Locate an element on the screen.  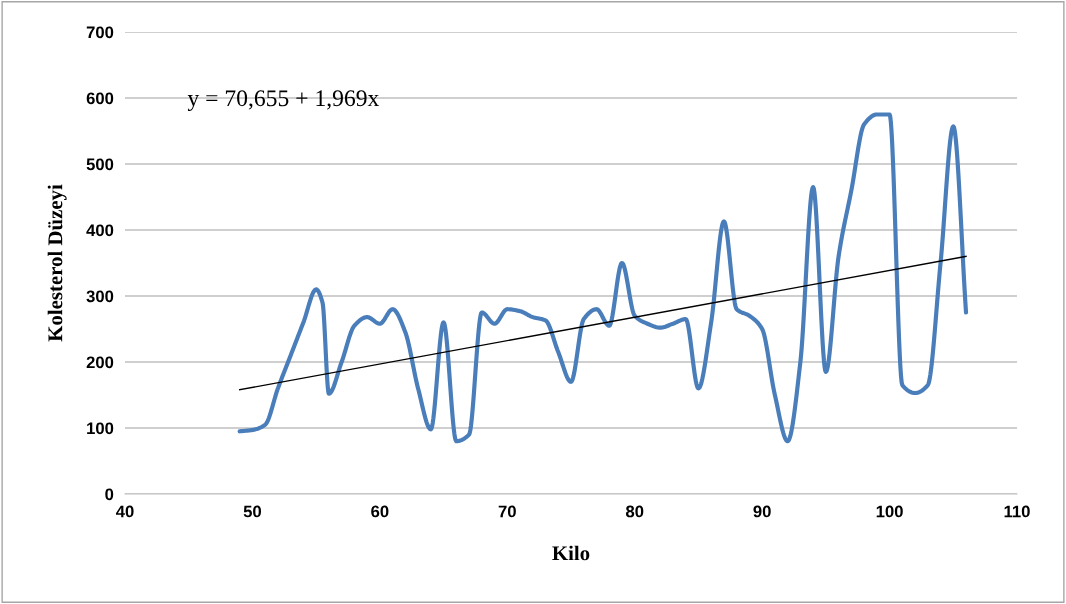
annotation: y = 70,655 + 1,969x is located at coordinates (283, 101).